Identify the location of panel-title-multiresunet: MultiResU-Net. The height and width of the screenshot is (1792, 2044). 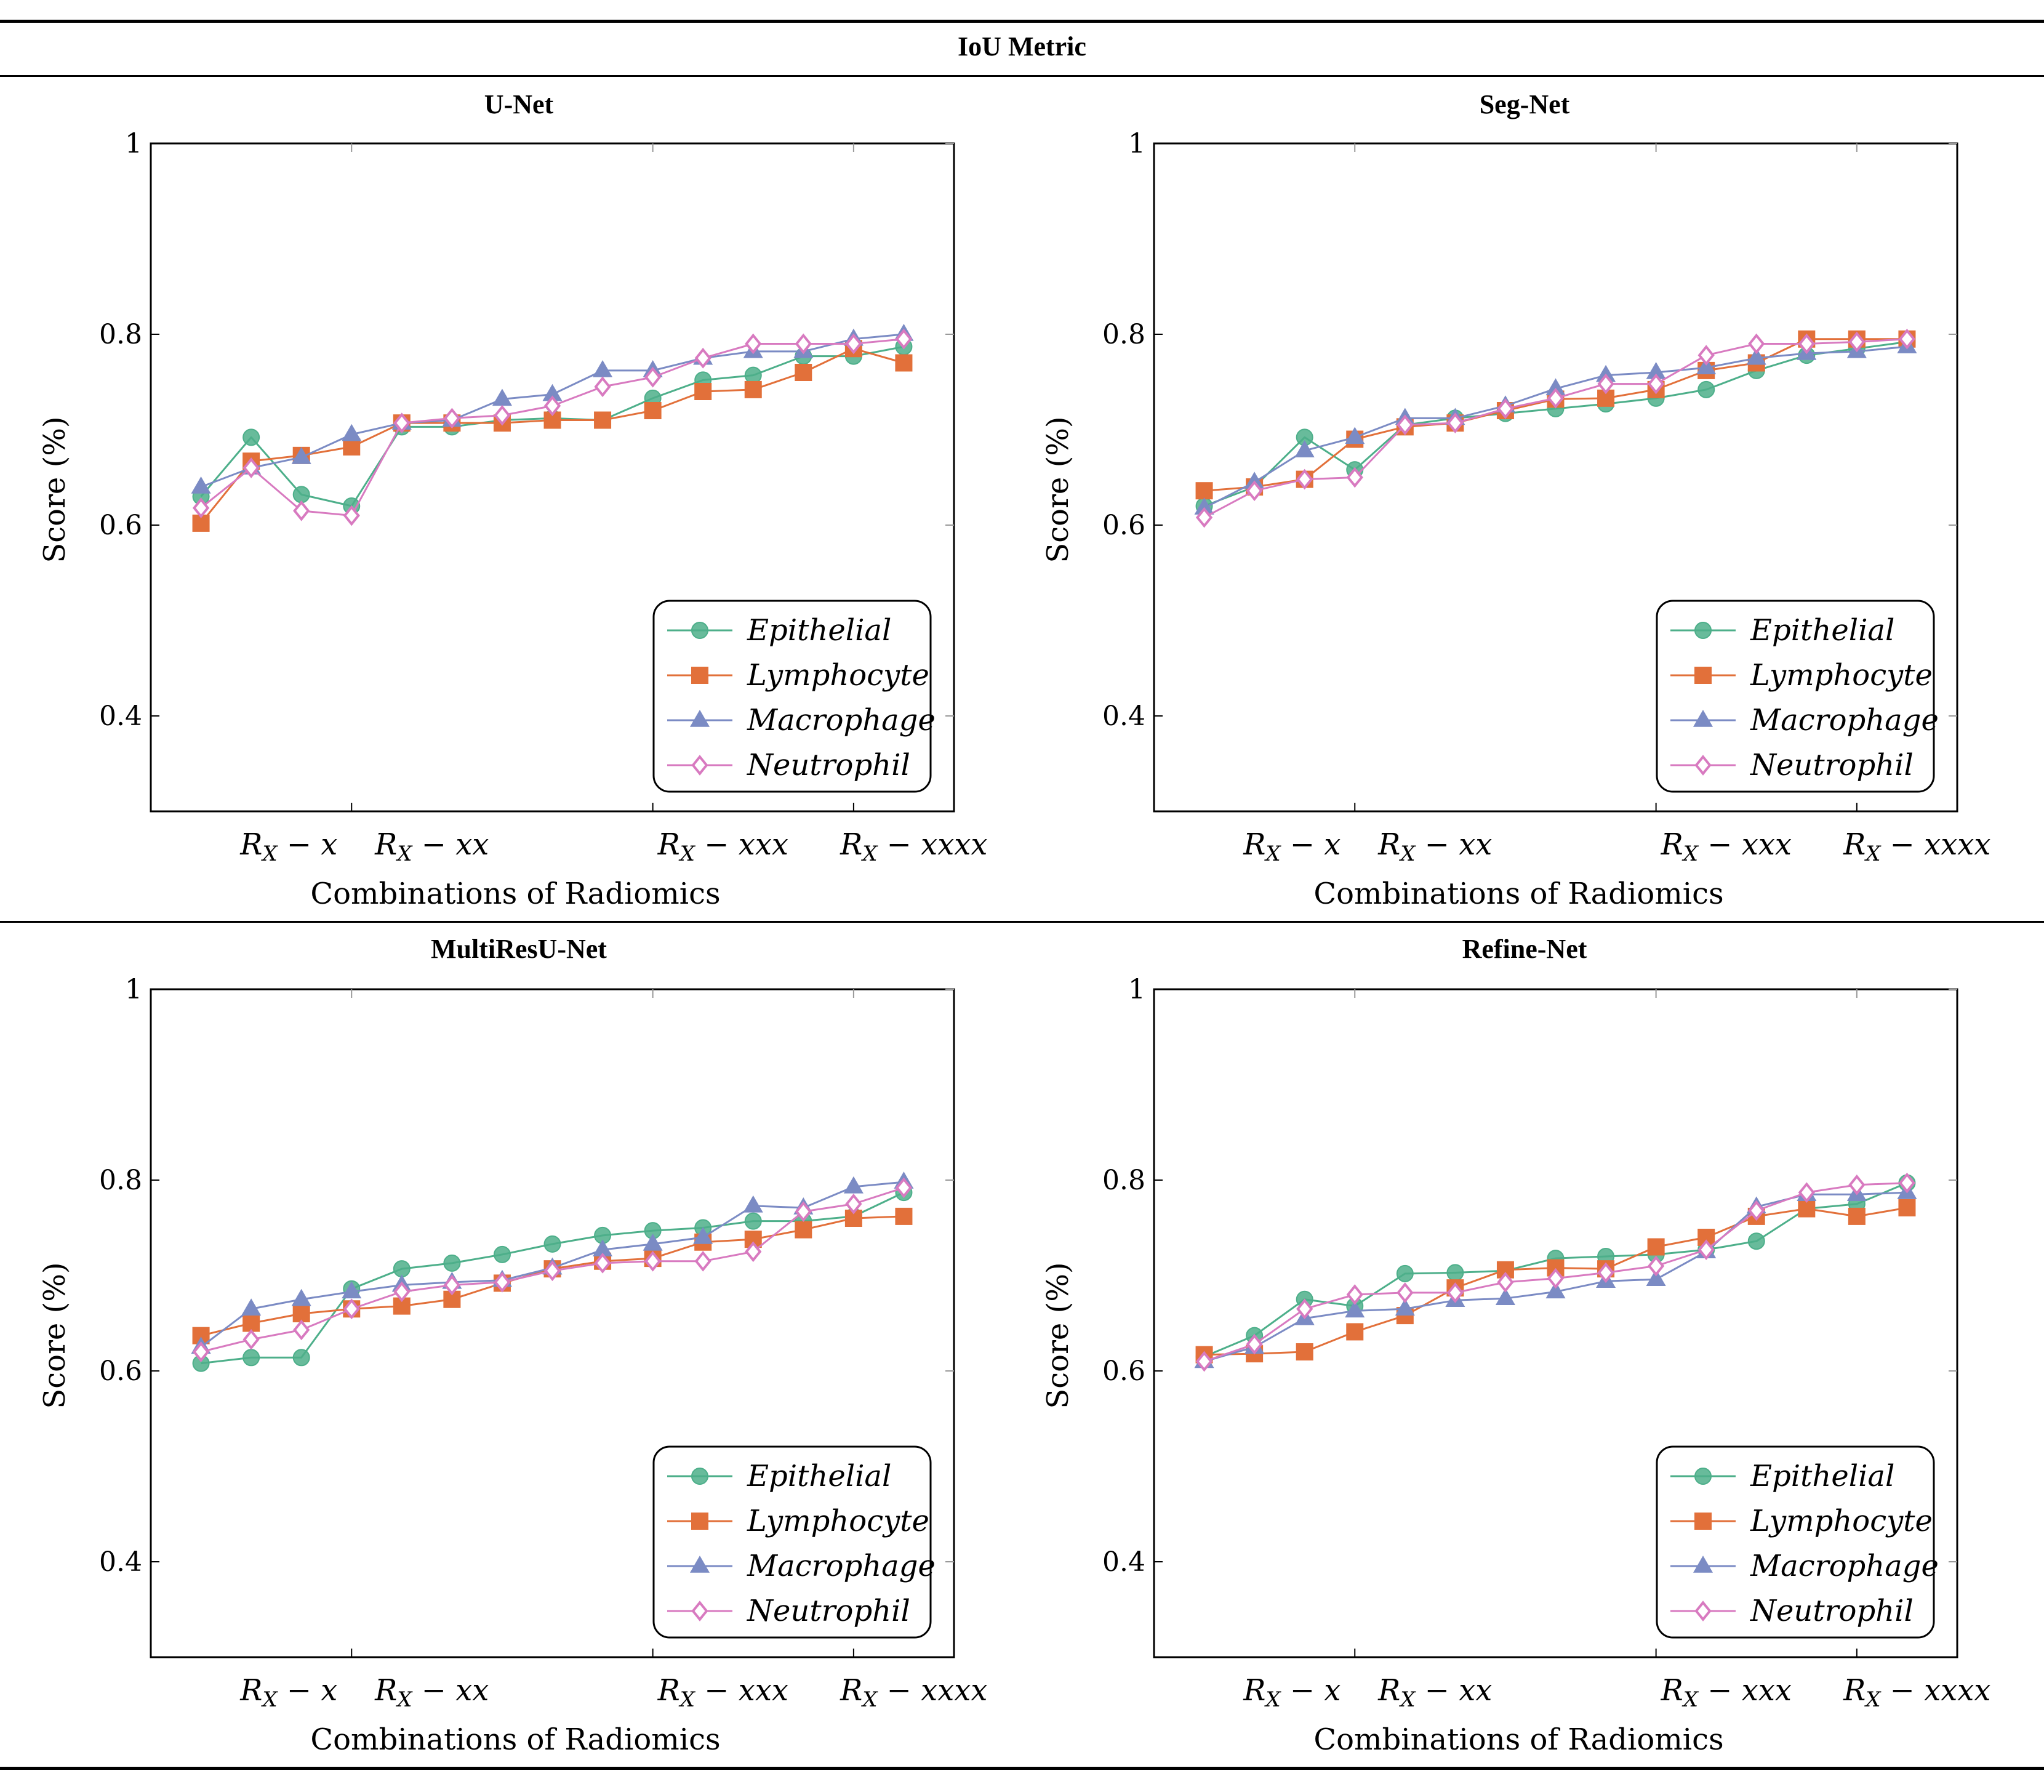
(519, 949).